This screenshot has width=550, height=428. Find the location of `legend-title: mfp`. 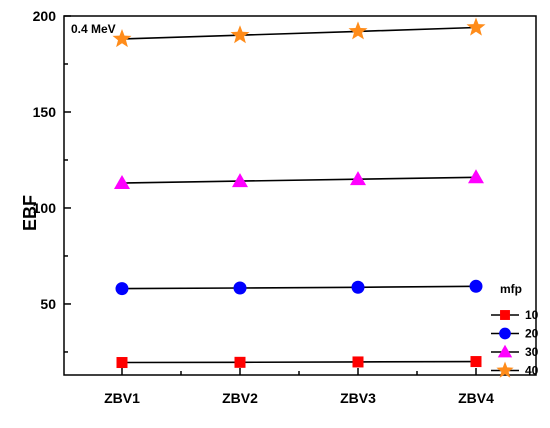

legend-title: mfp is located at coordinates (511, 289).